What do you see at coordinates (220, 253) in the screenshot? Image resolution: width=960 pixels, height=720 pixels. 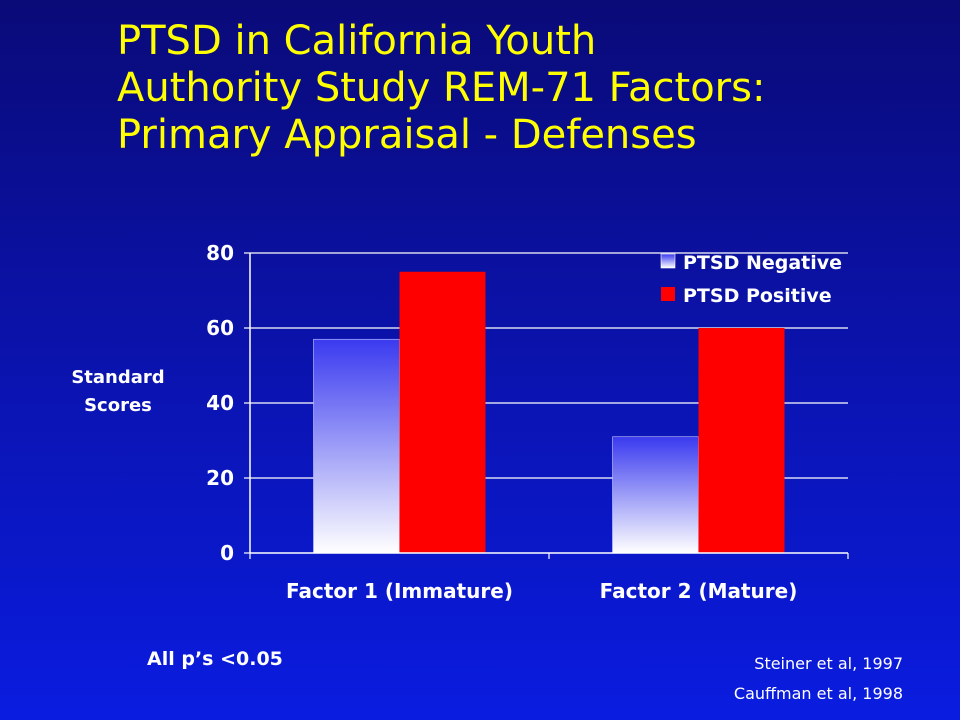 I see `y-tick-label-4: 80` at bounding box center [220, 253].